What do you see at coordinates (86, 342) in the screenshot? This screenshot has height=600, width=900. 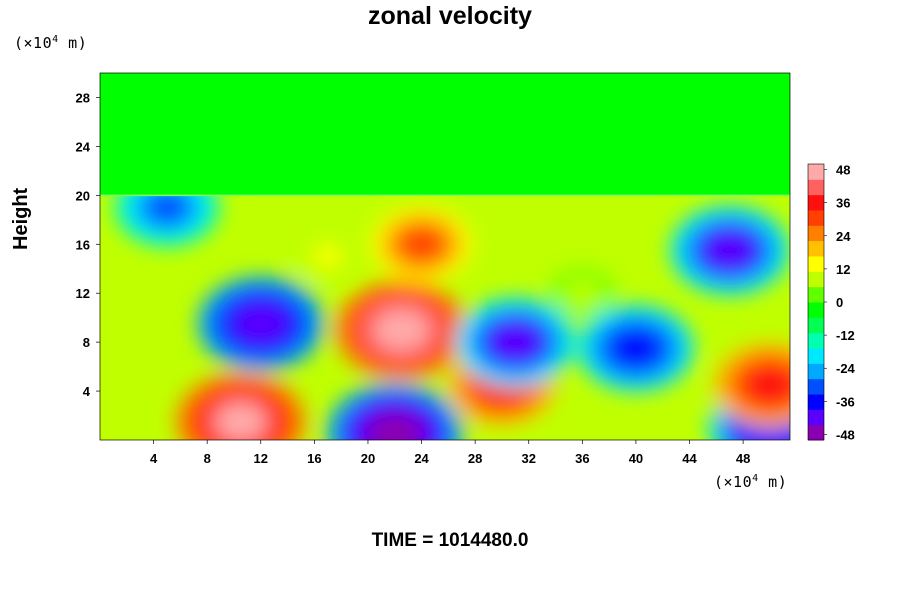 I see `y-tick-label: 8` at bounding box center [86, 342].